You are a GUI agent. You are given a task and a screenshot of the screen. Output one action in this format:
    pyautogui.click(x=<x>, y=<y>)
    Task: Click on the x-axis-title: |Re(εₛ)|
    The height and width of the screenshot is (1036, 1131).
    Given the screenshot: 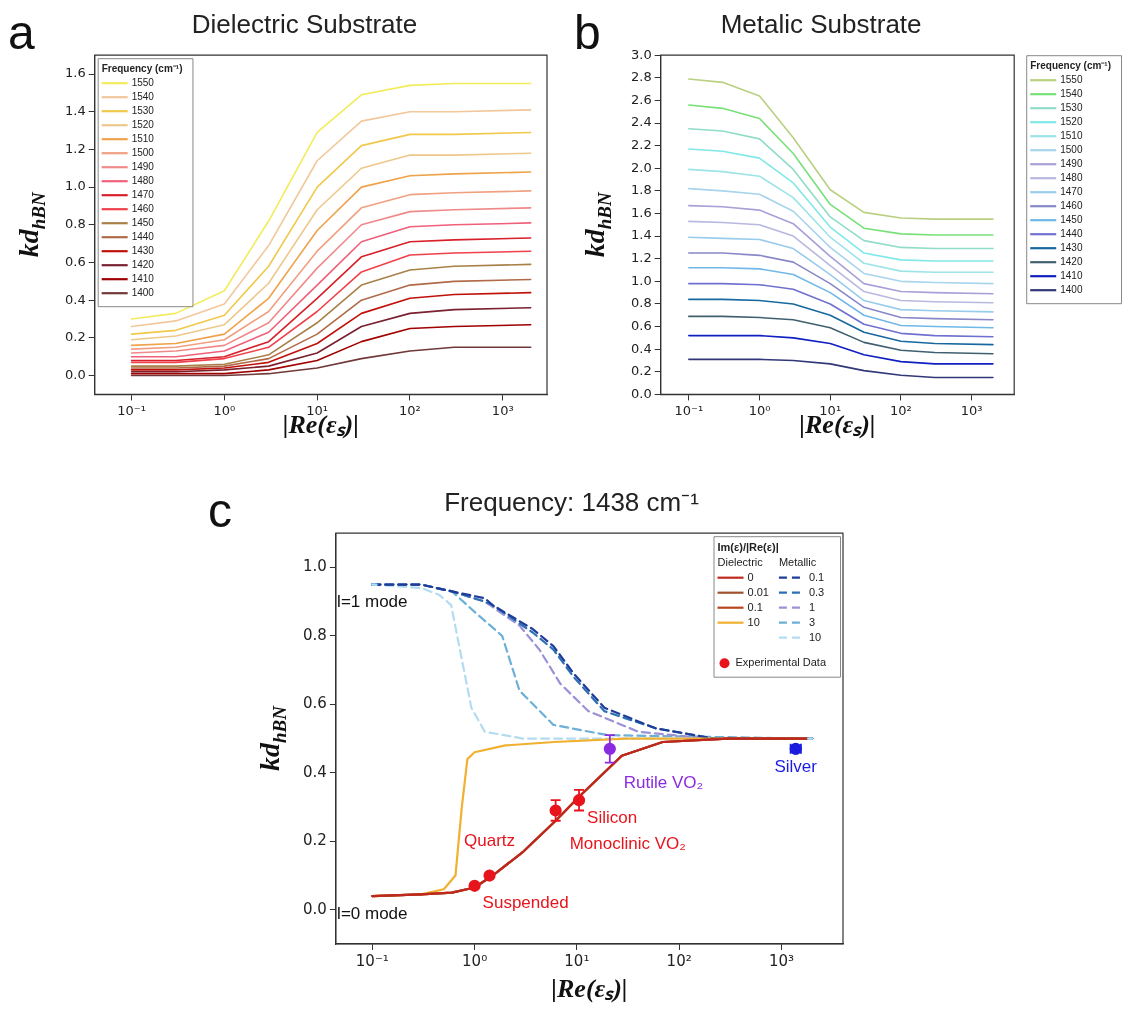 What is the action you would take?
    pyautogui.click(x=589, y=988)
    